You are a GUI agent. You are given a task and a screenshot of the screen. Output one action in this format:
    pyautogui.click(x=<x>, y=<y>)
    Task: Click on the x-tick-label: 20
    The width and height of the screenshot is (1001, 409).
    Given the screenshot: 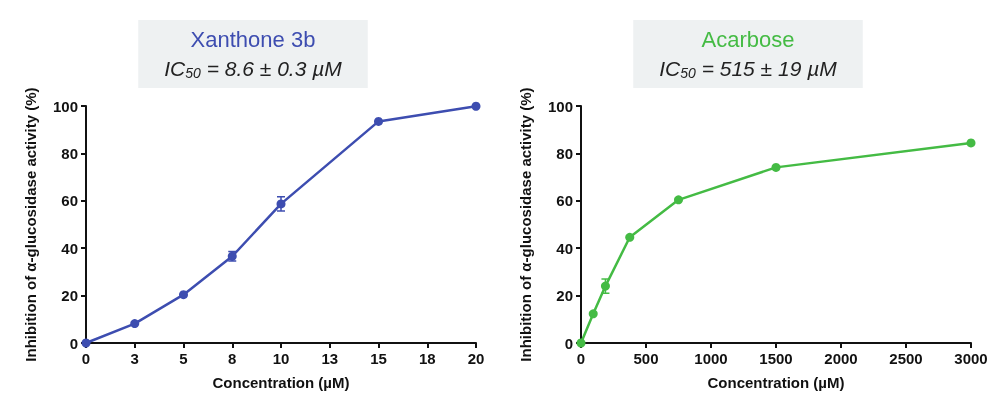 What is the action you would take?
    pyautogui.click(x=476, y=358)
    